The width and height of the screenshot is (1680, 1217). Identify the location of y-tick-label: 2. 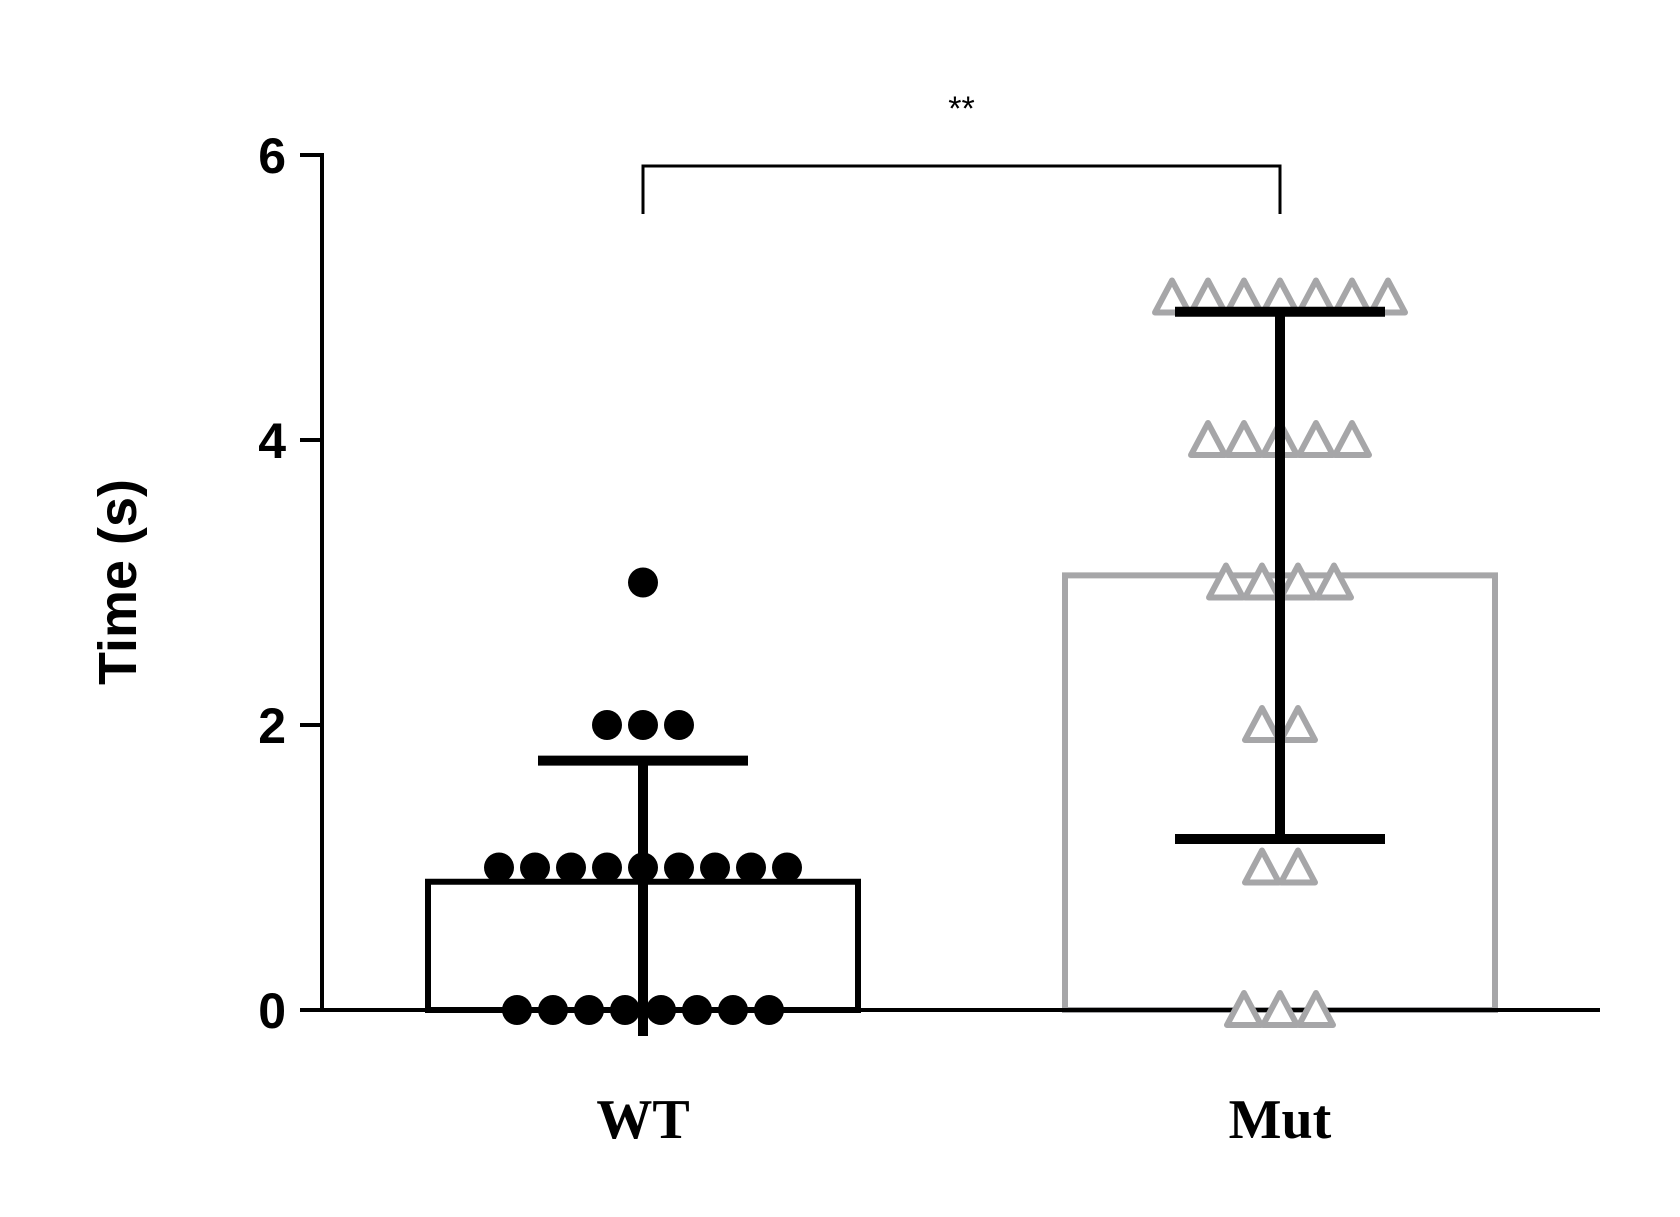
(272, 726).